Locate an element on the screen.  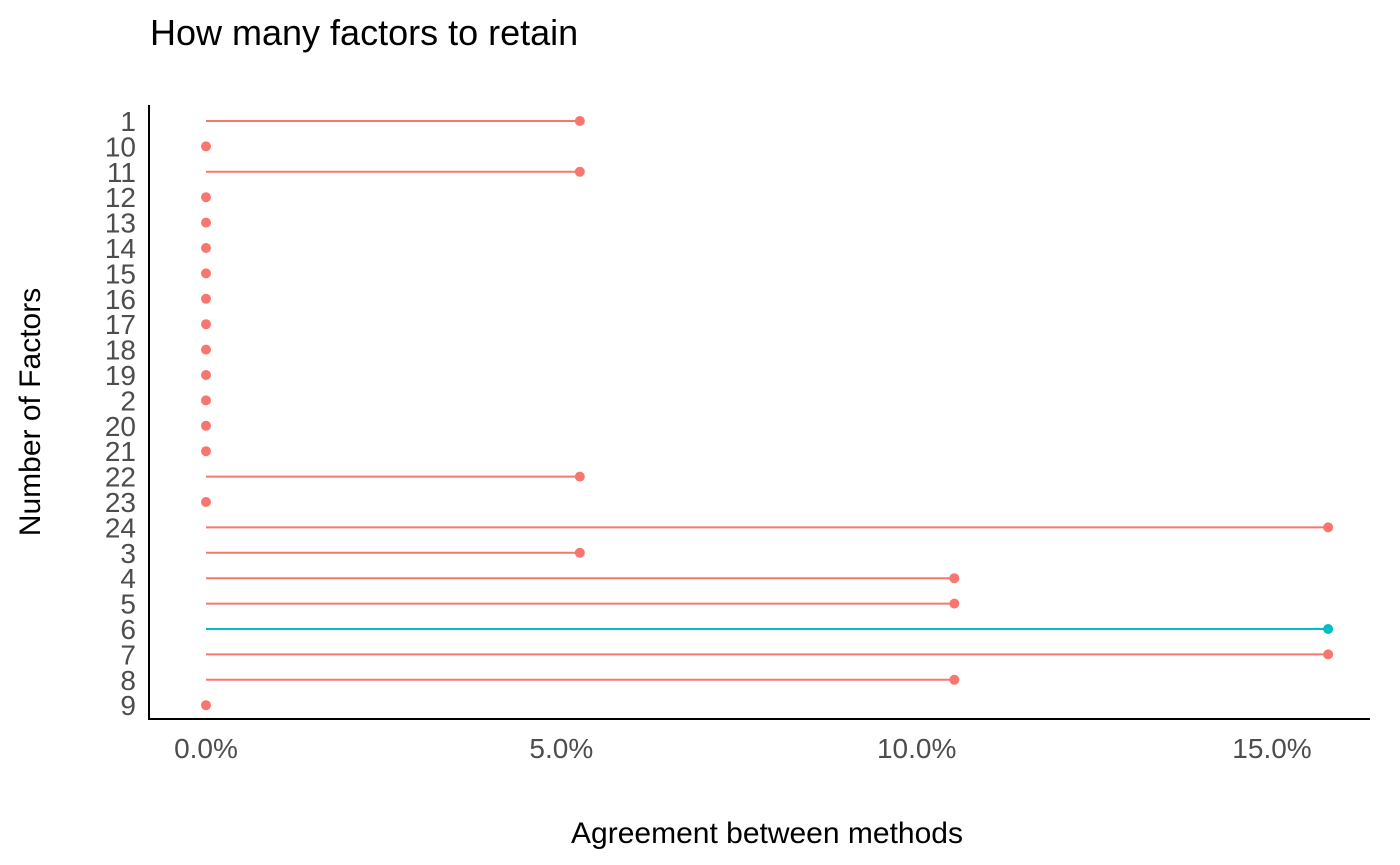
y-axis-title: Number of Factors is located at coordinates (30, 412).